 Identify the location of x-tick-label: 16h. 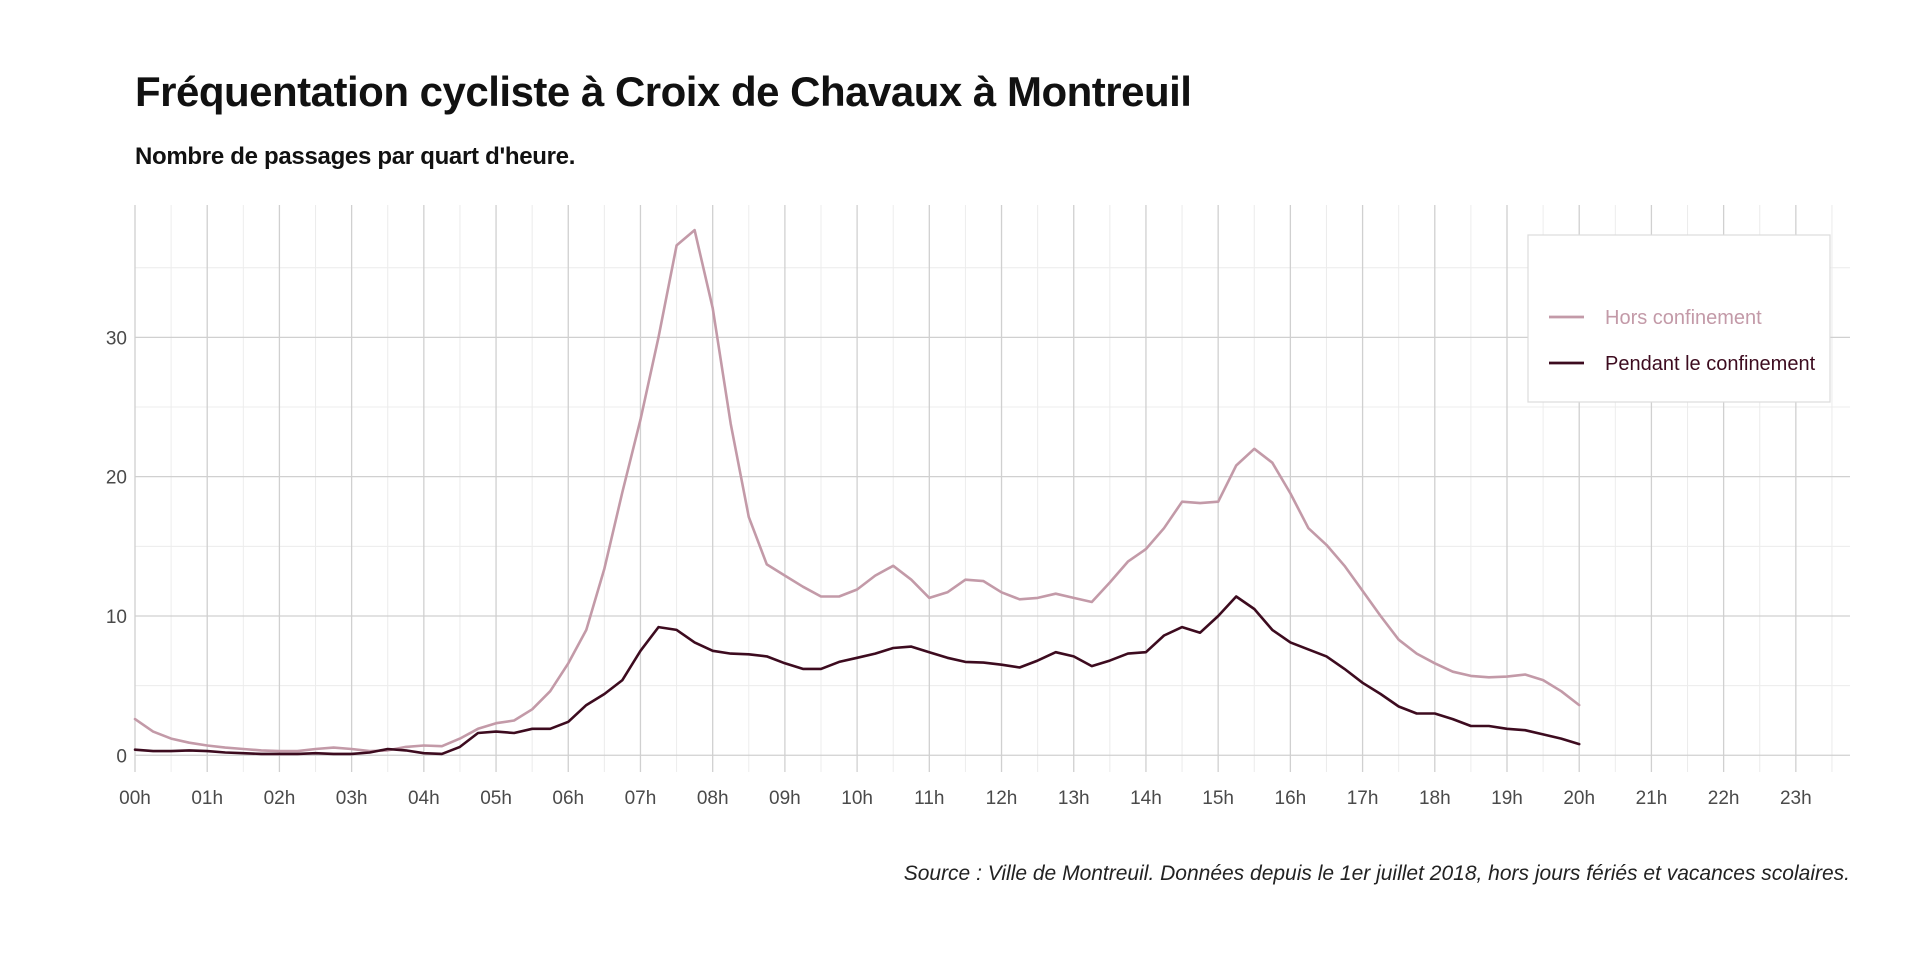
(1291, 798).